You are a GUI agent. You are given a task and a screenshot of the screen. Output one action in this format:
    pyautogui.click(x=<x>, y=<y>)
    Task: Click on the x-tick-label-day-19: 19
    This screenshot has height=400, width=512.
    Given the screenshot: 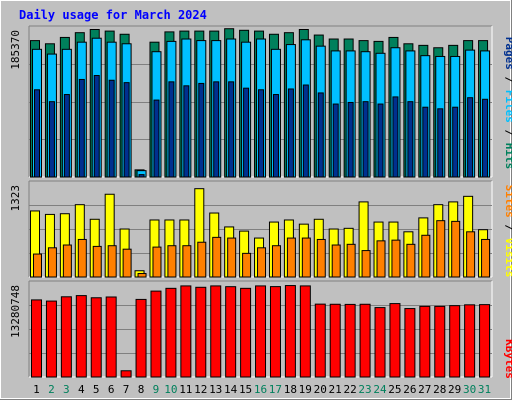 What is the action you would take?
    pyautogui.click(x=305, y=389)
    